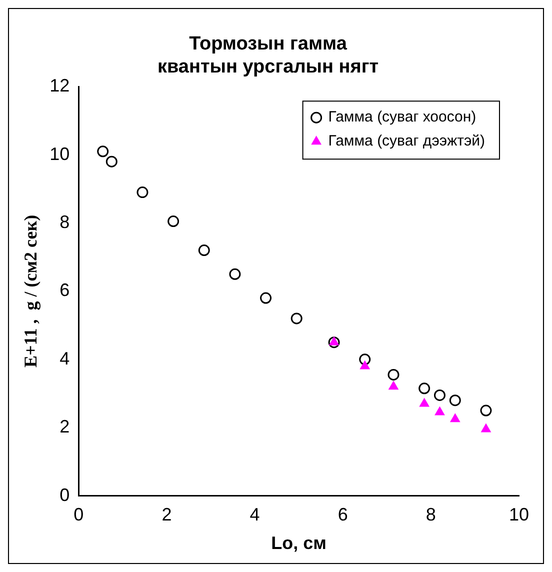 This screenshot has height=572, width=552. What do you see at coordinates (167, 514) in the screenshot?
I see `x-tick-label: 2` at bounding box center [167, 514].